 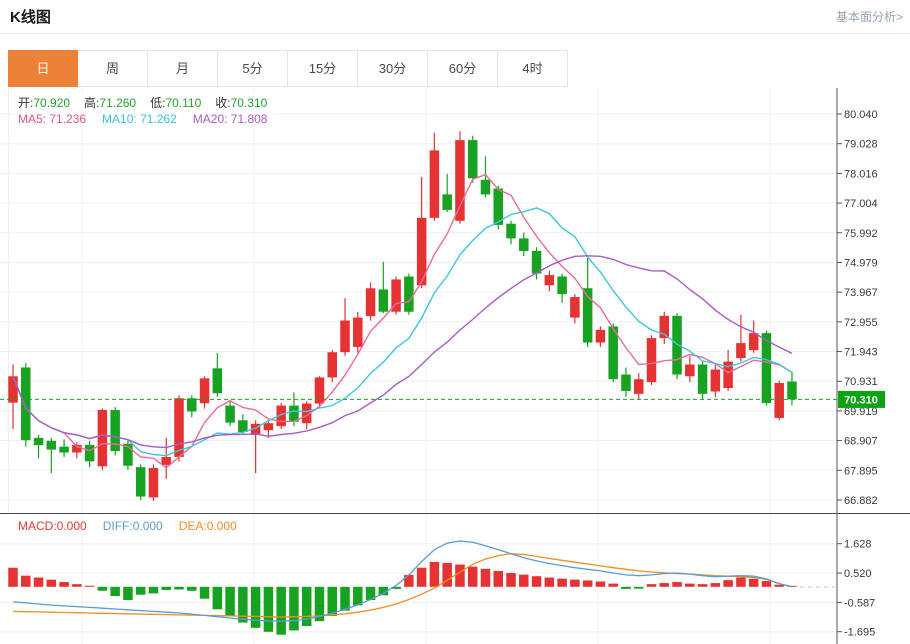 What do you see at coordinates (139, 119) in the screenshot?
I see `ma10-value: MA10: 71.262` at bounding box center [139, 119].